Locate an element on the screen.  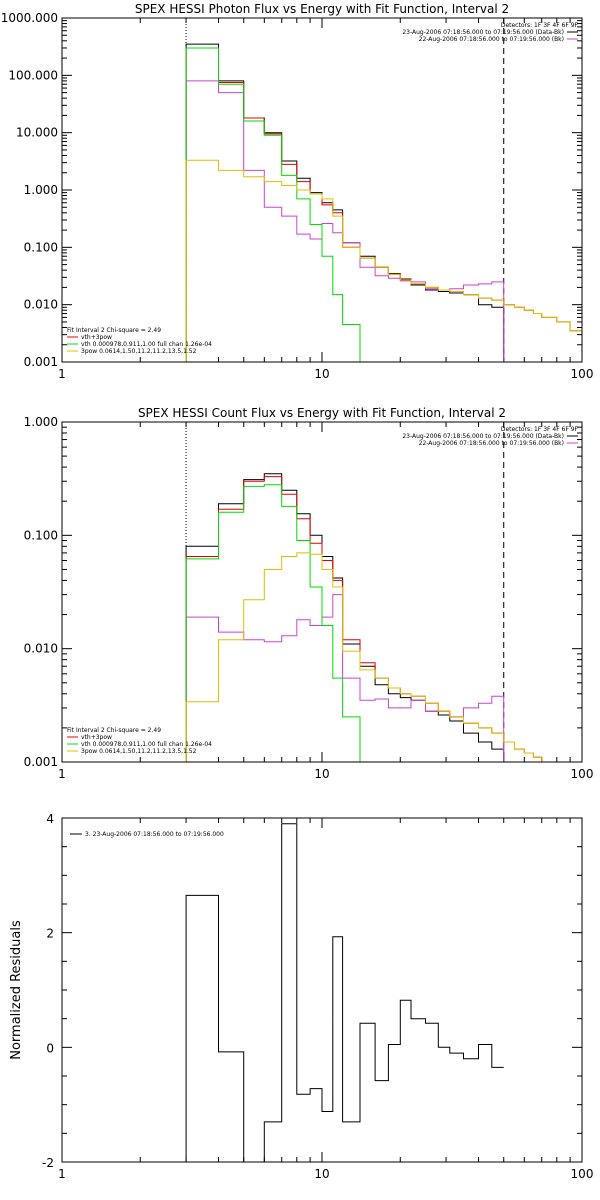
y-axis-label: Normalized Residuals is located at coordinates (16, 990).